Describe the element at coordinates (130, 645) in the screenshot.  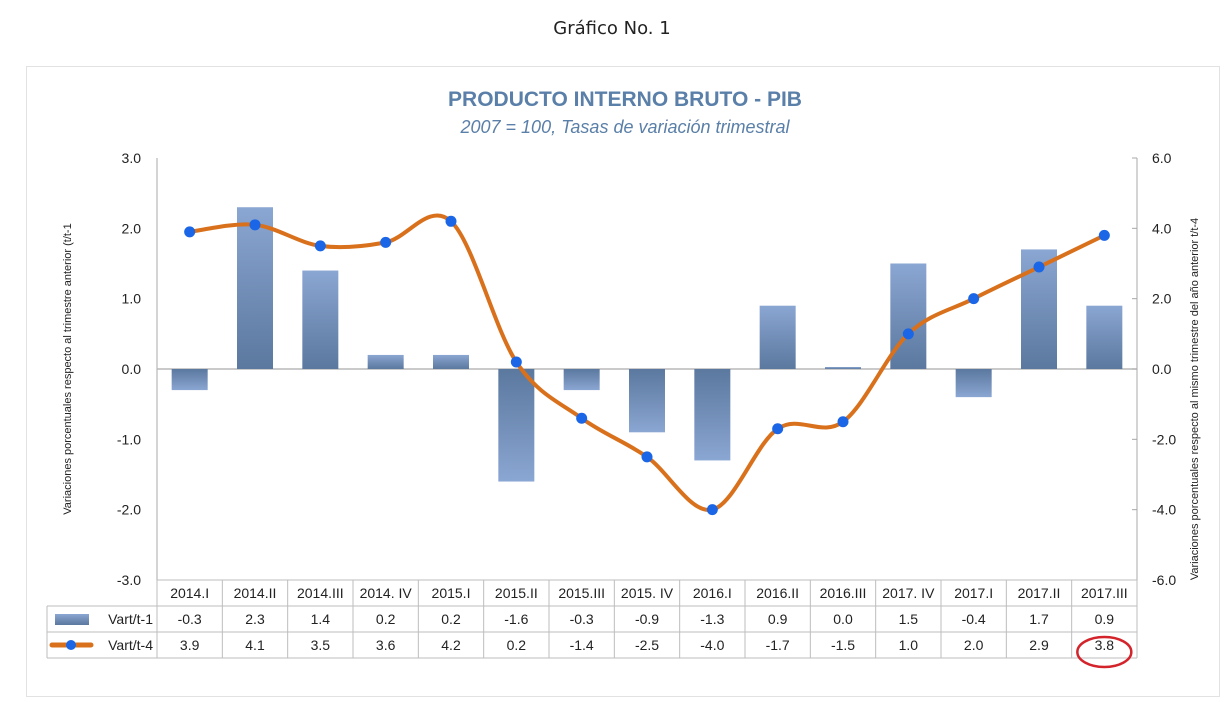
I see `legend-label-vart-t4: Vart/t-4` at that location.